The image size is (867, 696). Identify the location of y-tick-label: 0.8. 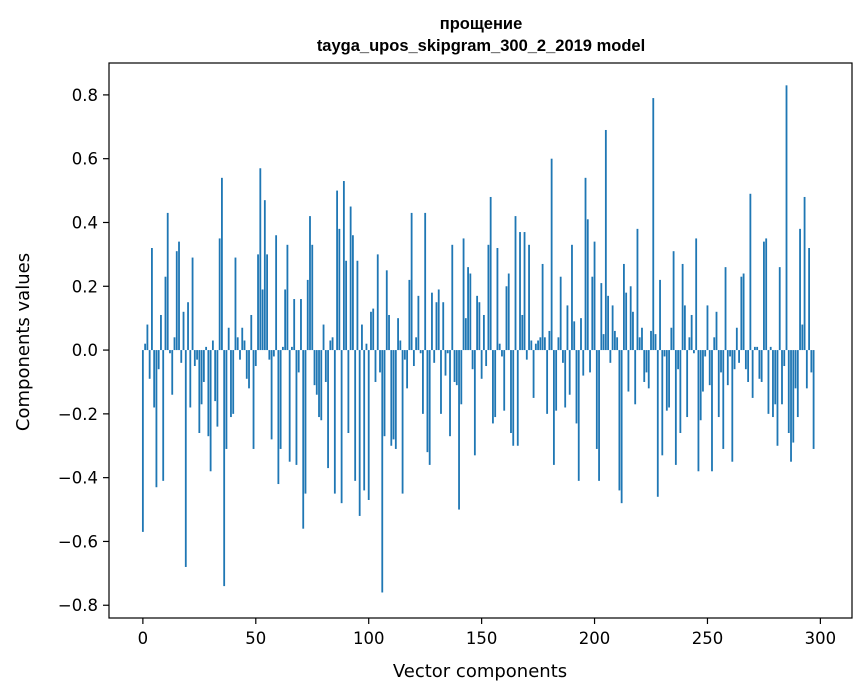
(85, 95).